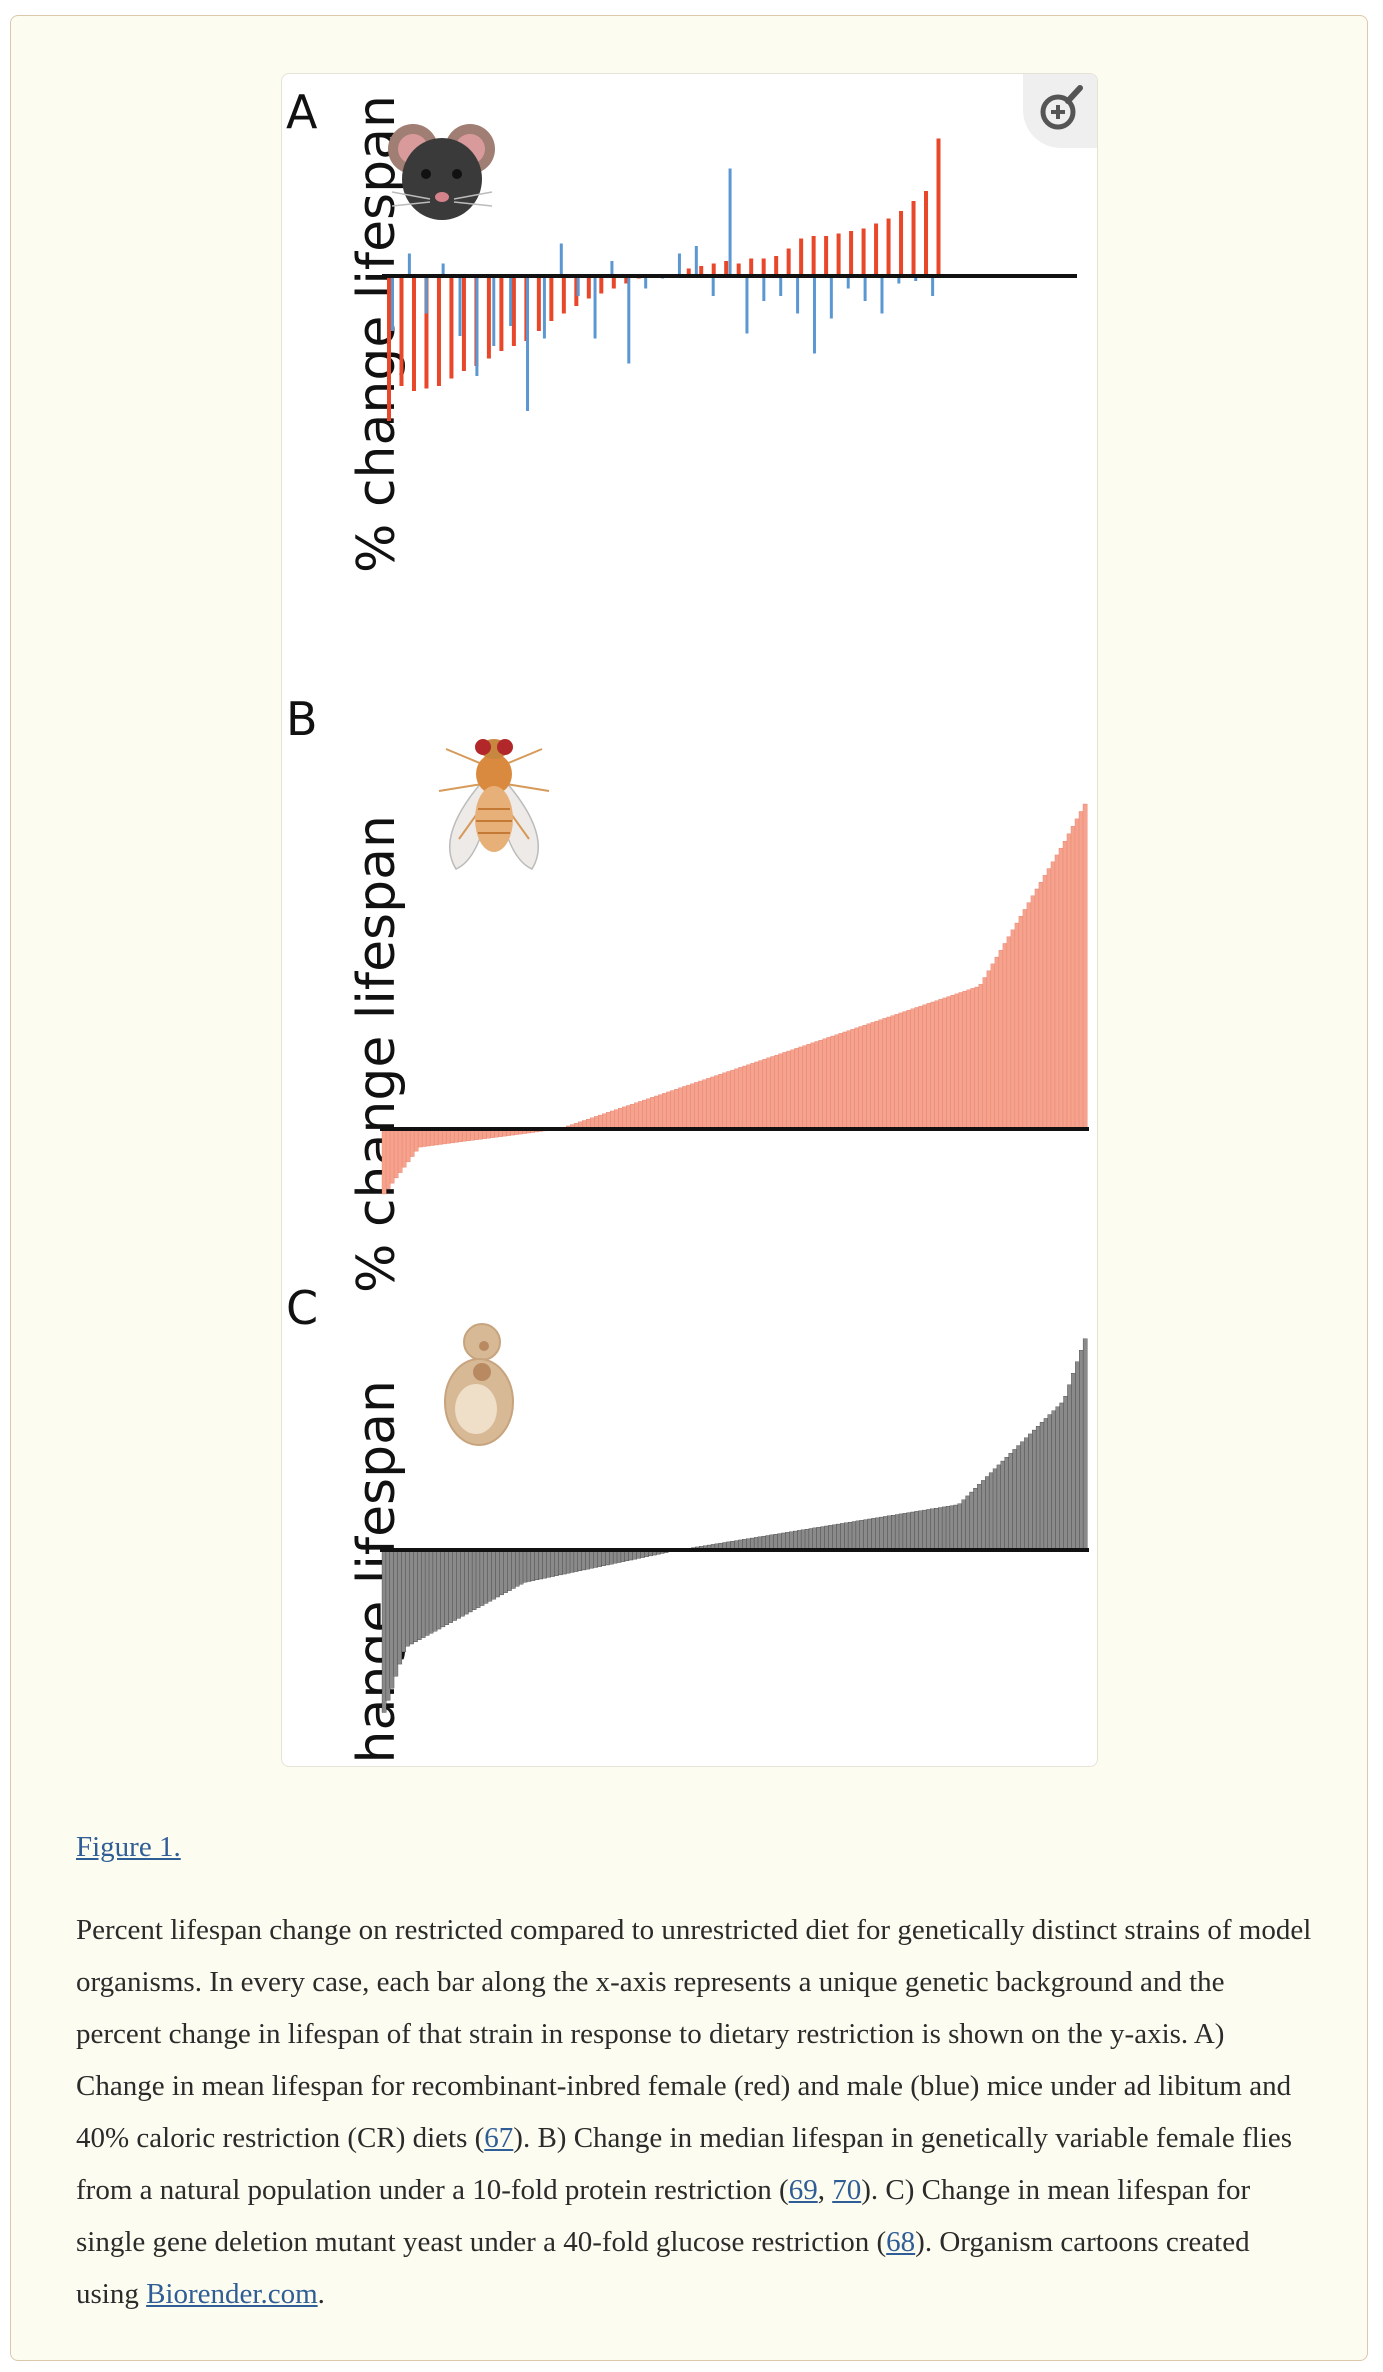 The height and width of the screenshot is (2372, 1383). What do you see at coordinates (1060, 111) in the screenshot?
I see `zoom-button` at bounding box center [1060, 111].